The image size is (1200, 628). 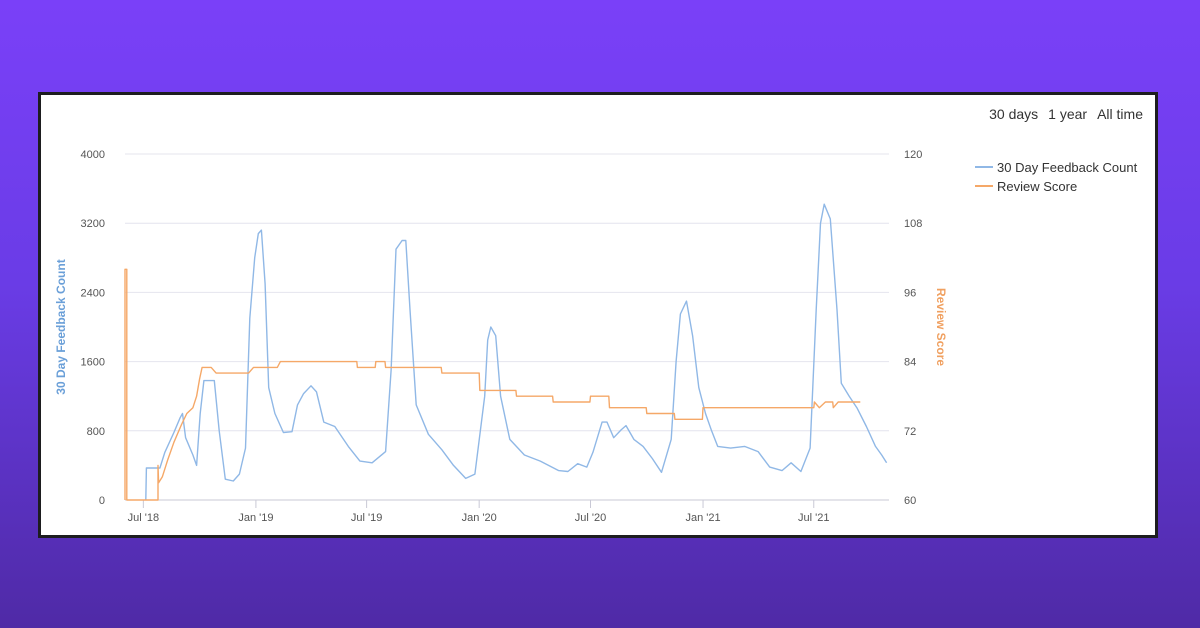 What do you see at coordinates (143, 518) in the screenshot?
I see `x-tick-label: Jul '18` at bounding box center [143, 518].